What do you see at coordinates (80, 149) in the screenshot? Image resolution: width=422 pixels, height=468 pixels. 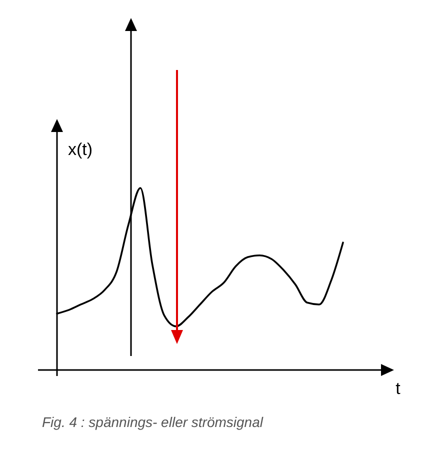 I see `y-axis-title: x(t)` at bounding box center [80, 149].